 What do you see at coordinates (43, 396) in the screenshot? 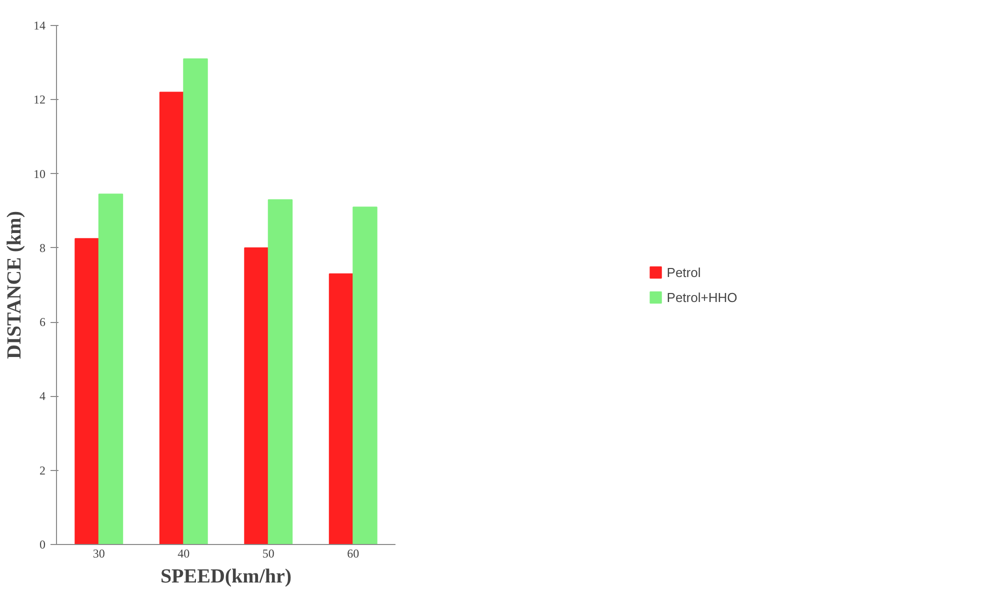
I see `y-tick-label: 4` at bounding box center [43, 396].